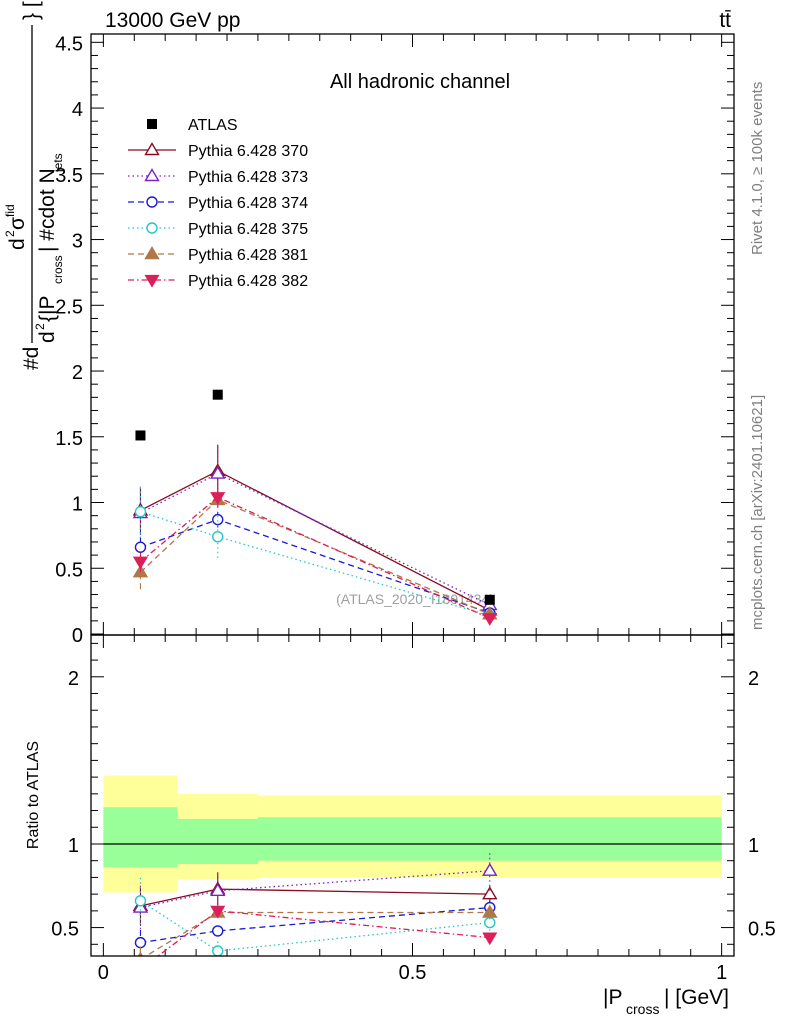 The height and width of the screenshot is (1029, 786). What do you see at coordinates (17, 223) in the screenshot?
I see `main-ylabel-sigma: σ` at bounding box center [17, 223].